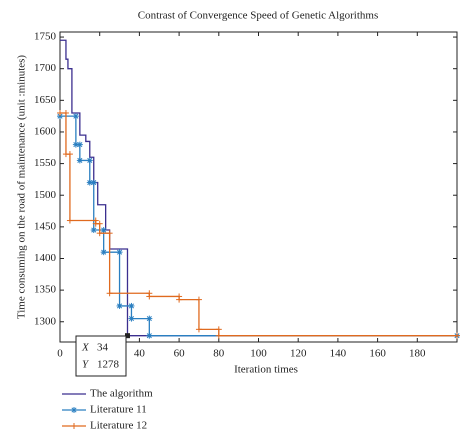 This screenshot has height=444, width=474. Describe the element at coordinates (118, 426) in the screenshot. I see `legend-label: Literature 12` at that location.